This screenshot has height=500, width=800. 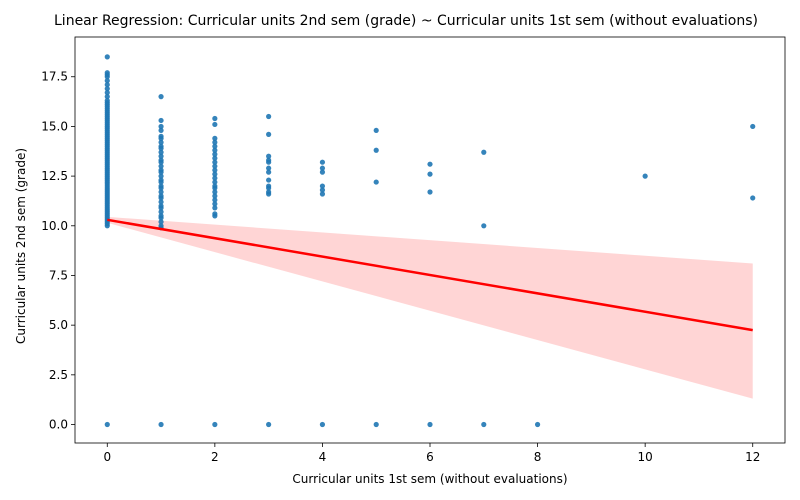 What do you see at coordinates (752, 457) in the screenshot?
I see `x-tick-label: 12` at bounding box center [752, 457].